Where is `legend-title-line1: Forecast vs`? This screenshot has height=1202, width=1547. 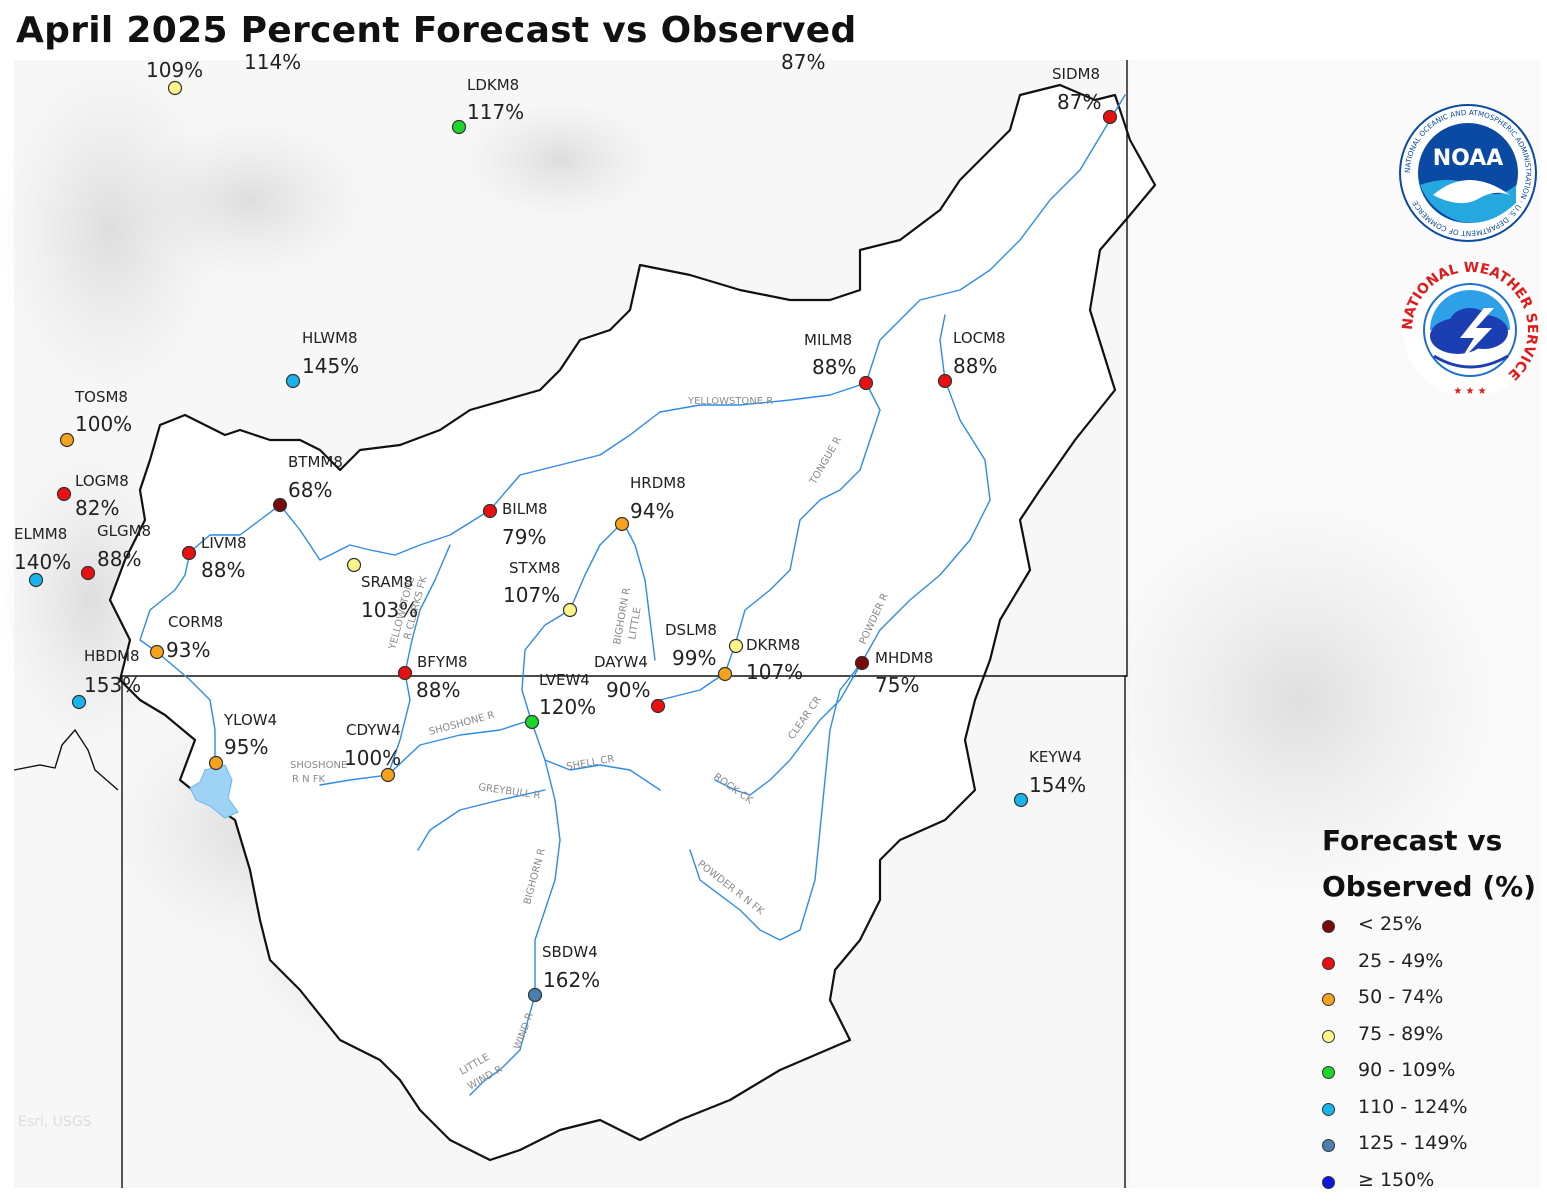 legend-title-line1: Forecast vs is located at coordinates (1434, 841).